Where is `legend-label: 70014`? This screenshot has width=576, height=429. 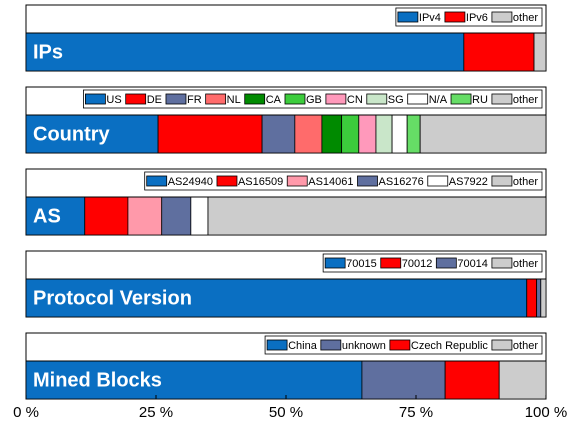 legend-label: 70014 is located at coordinates (472, 264).